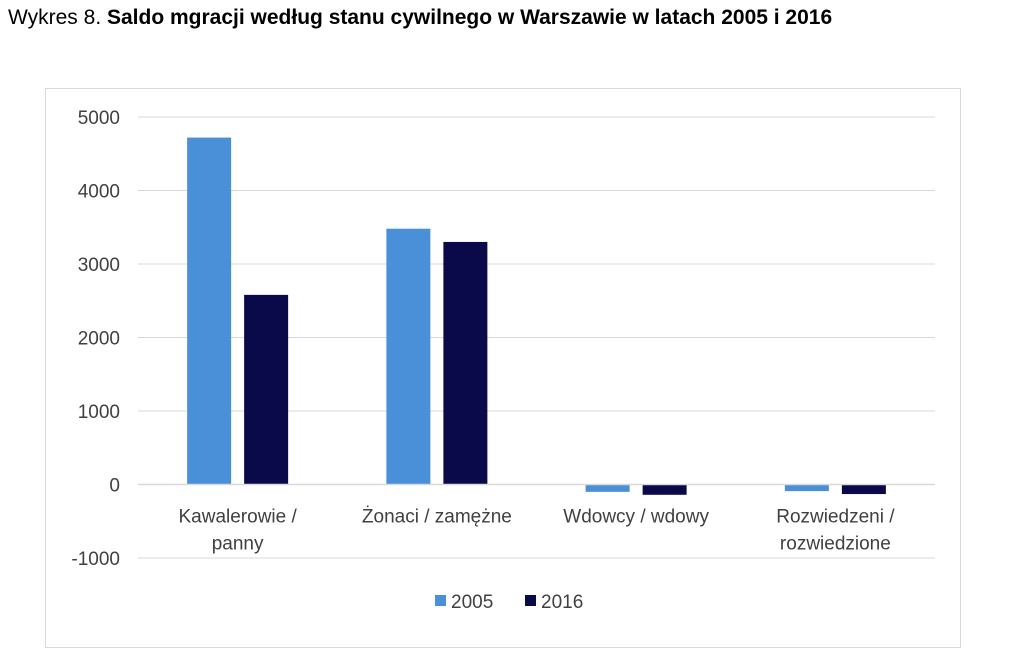 This screenshot has height=671, width=1024. I want to click on category-label: Żonaci / zamężne, so click(437, 517).